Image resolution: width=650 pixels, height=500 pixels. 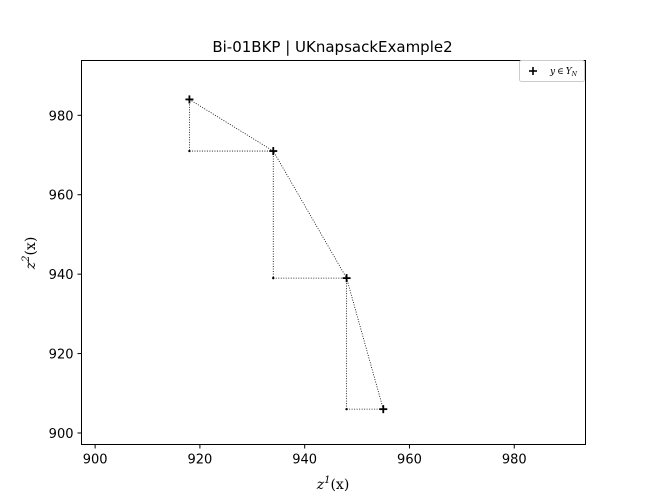 What do you see at coordinates (533, 71) in the screenshot?
I see `legend-marker-plus-icon` at bounding box center [533, 71].